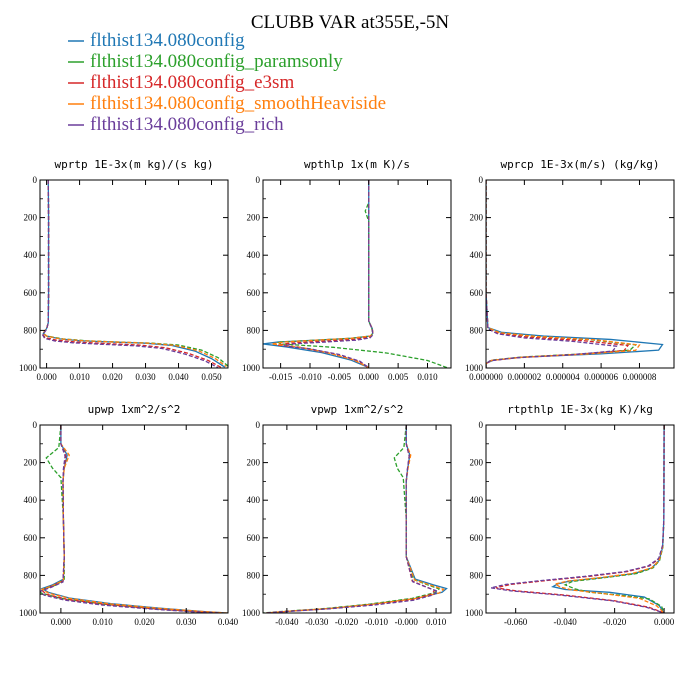  I want to click on legend-entry: flthist134.080config_smoothHeaviside, so click(227, 103).